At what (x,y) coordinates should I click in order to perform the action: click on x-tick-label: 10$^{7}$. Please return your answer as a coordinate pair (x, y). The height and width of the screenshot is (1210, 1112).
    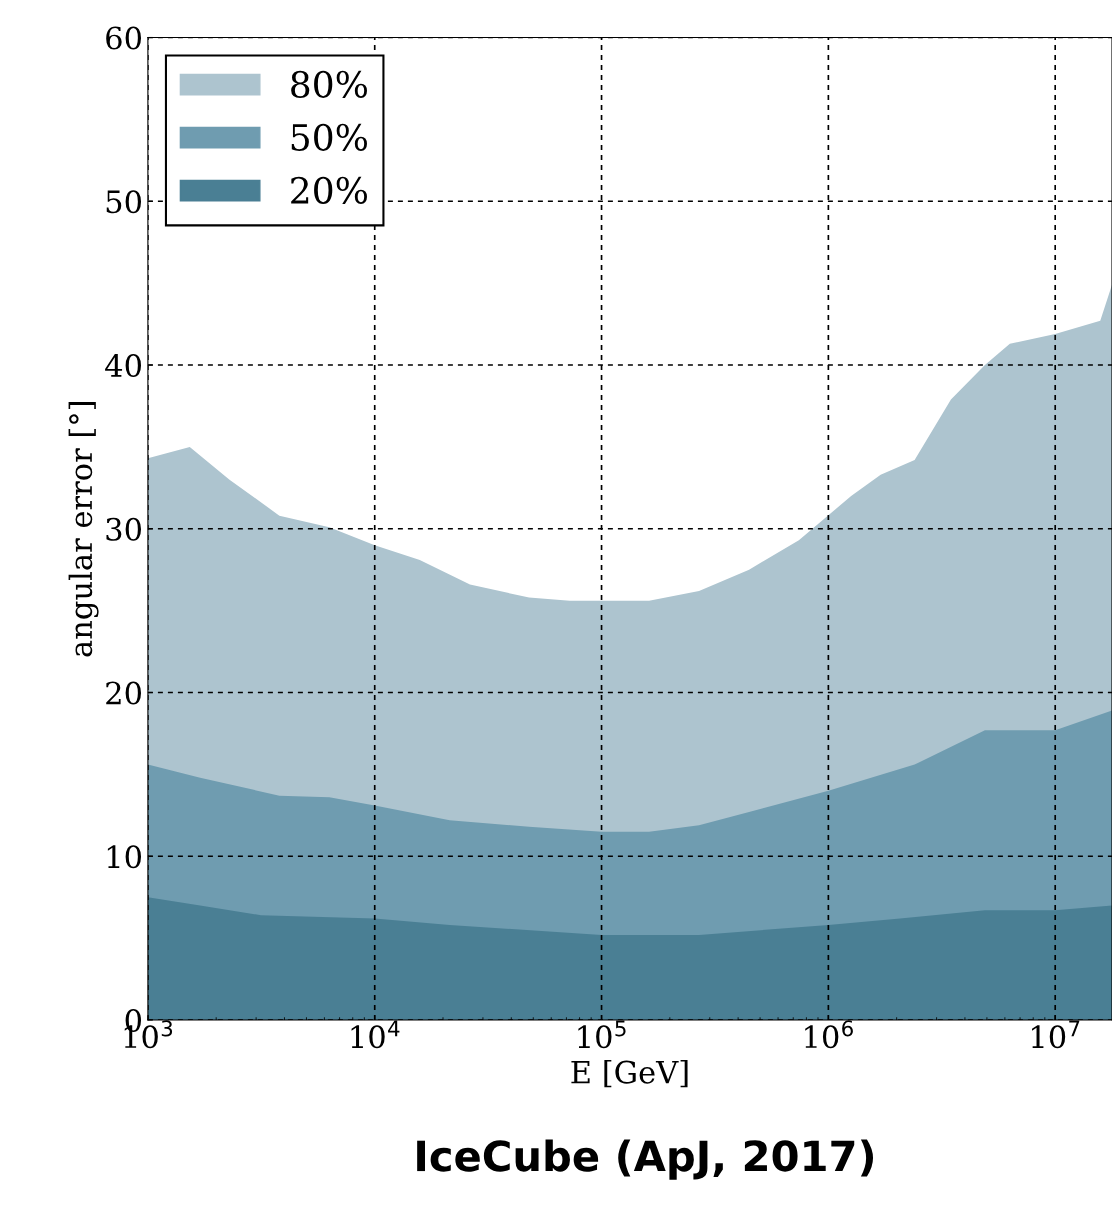
    Looking at the image, I should click on (1056, 1034).